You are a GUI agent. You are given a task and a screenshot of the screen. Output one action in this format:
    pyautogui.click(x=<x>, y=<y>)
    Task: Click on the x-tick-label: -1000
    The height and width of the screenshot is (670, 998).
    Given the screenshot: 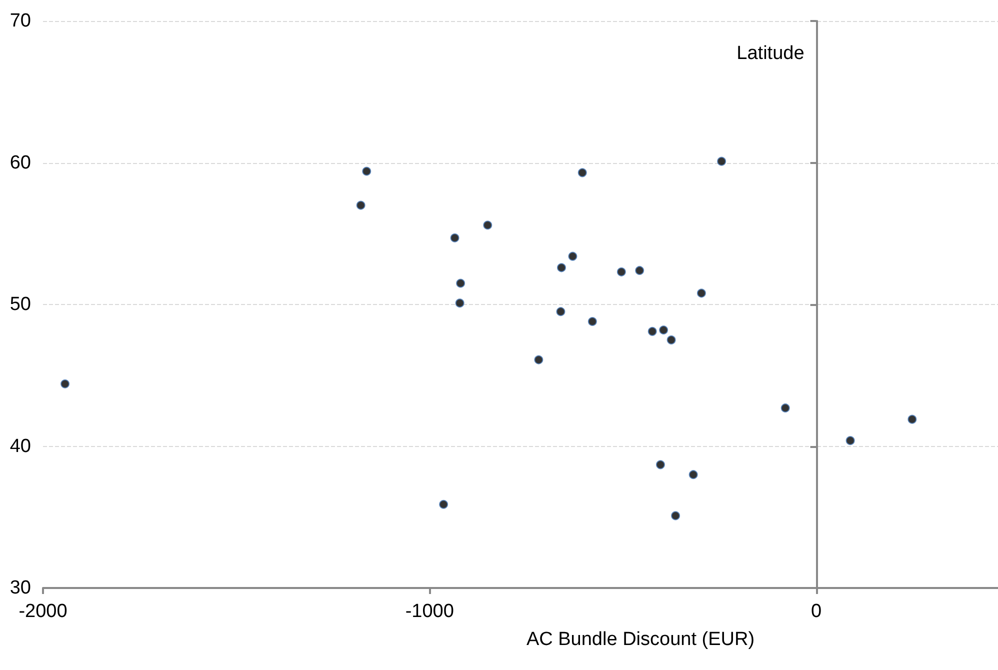 What is the action you would take?
    pyautogui.click(x=429, y=611)
    